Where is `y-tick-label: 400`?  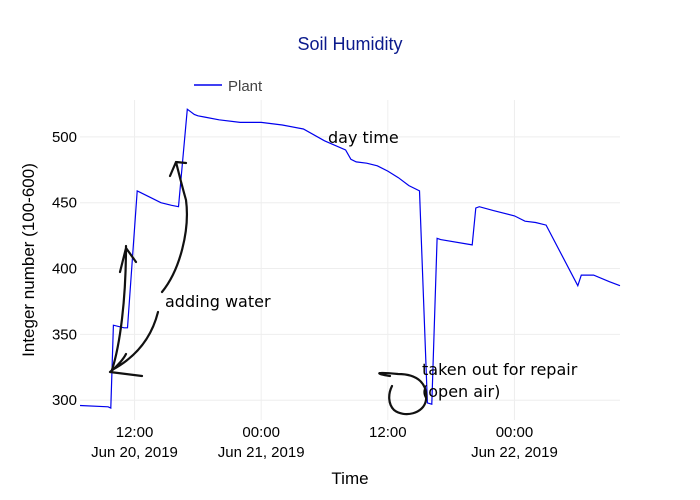
y-tick-label: 400 is located at coordinates (64, 269).